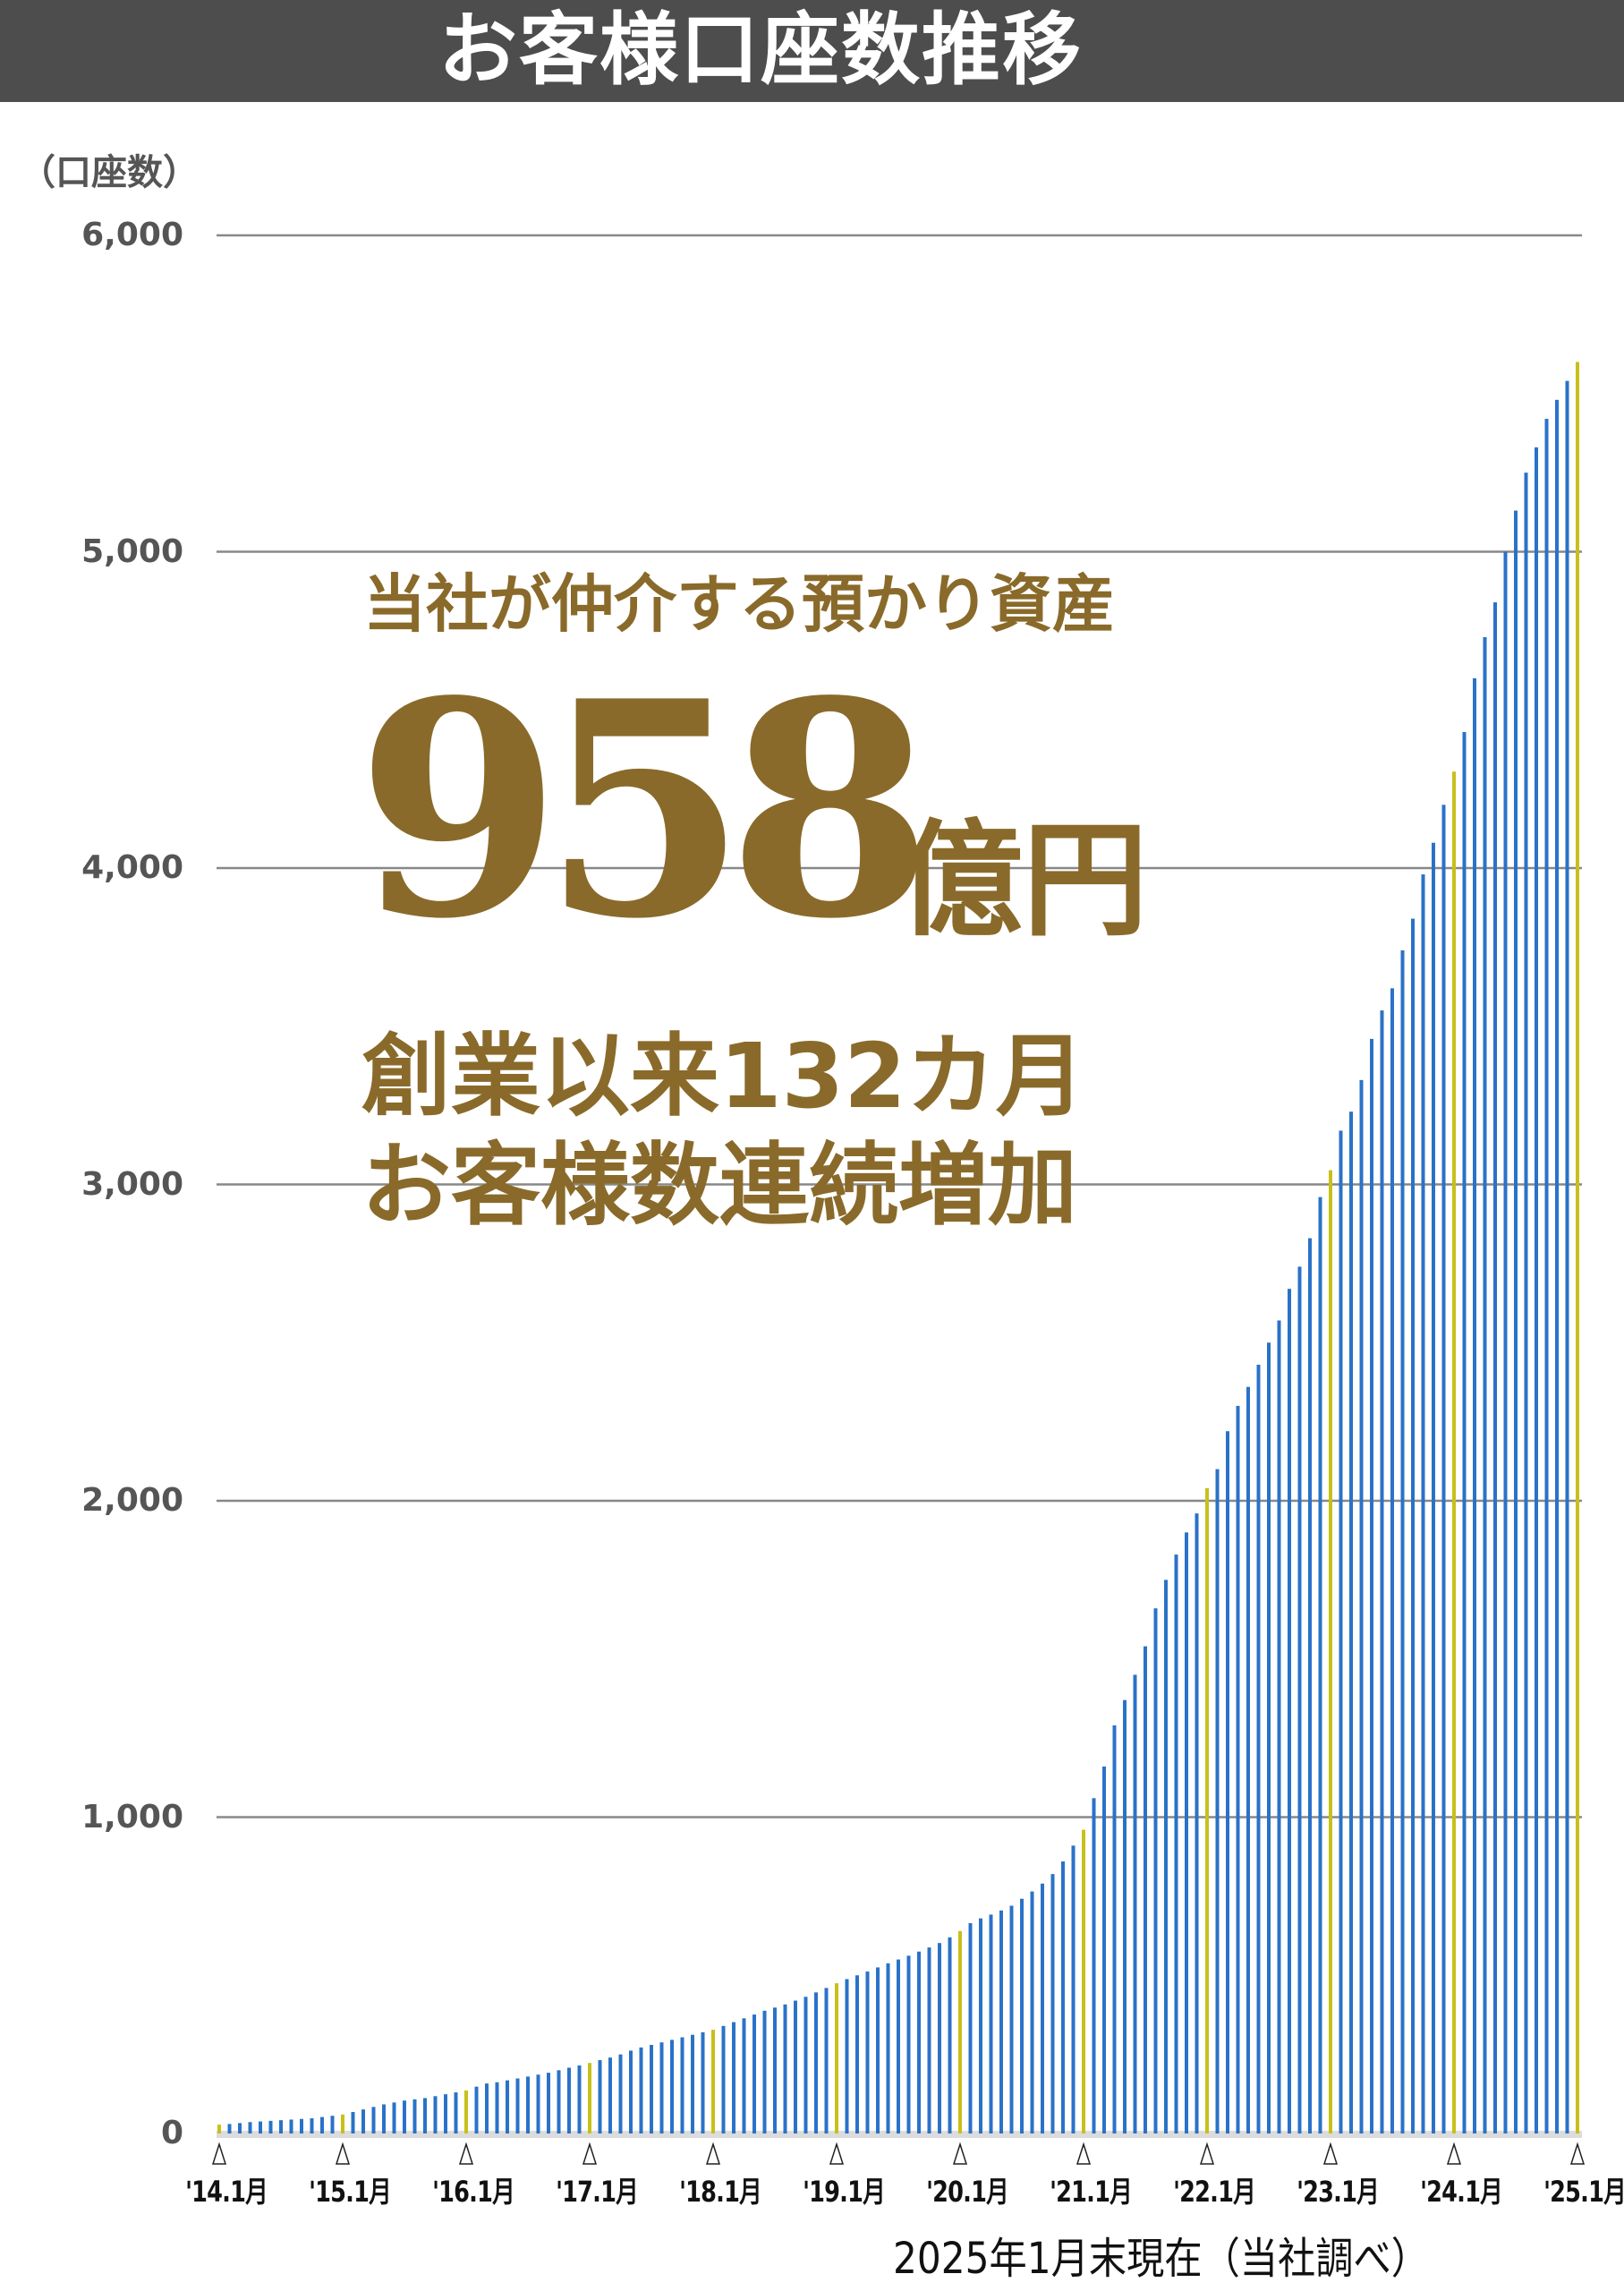 This screenshot has height=2291, width=1624. What do you see at coordinates (723, 1076) in the screenshot?
I see `growth-line-1: 創業以来132カ月` at bounding box center [723, 1076].